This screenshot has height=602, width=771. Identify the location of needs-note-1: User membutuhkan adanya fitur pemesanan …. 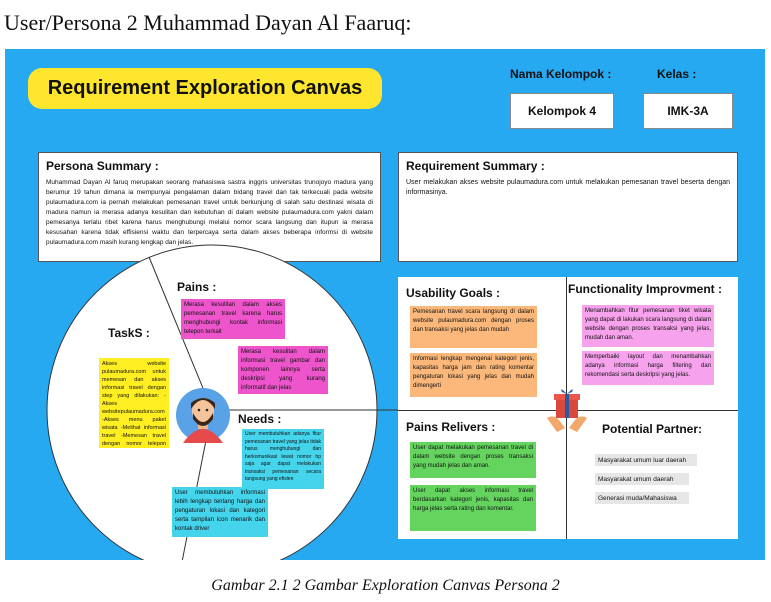
(283, 459).